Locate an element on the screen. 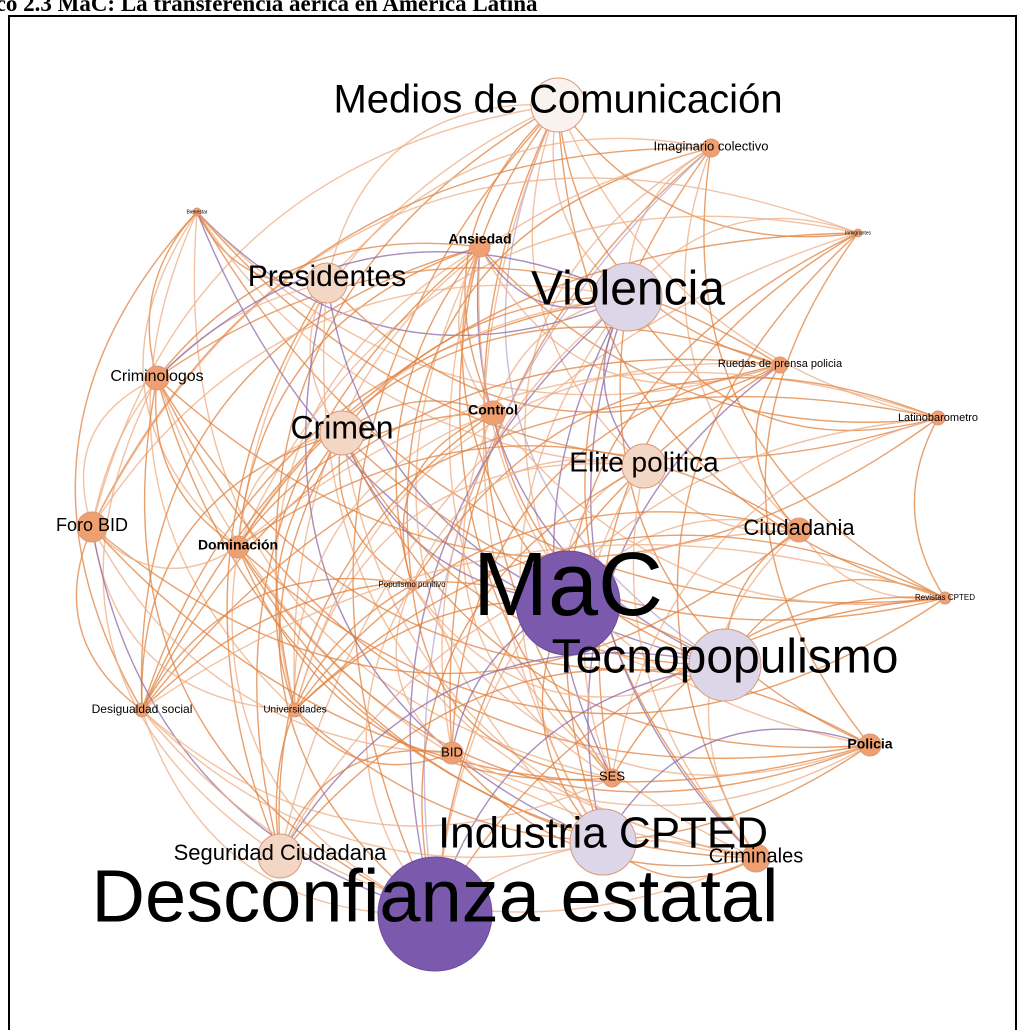 The height and width of the screenshot is (1030, 1023). node-label: Industria CPTED is located at coordinates (603, 833).